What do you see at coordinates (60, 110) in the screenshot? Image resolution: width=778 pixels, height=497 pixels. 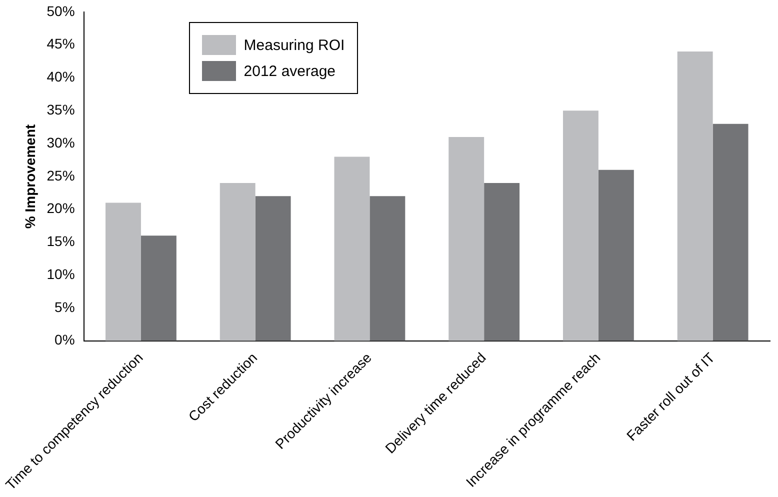 I see `y-tick-label: 35%` at bounding box center [60, 110].